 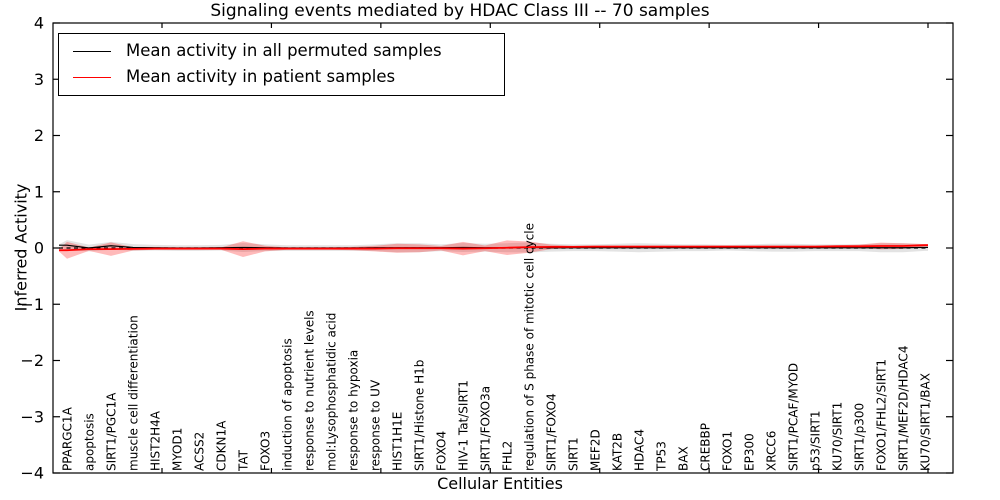 I want to click on x-category-label: response to UV, so click(x=376, y=425).